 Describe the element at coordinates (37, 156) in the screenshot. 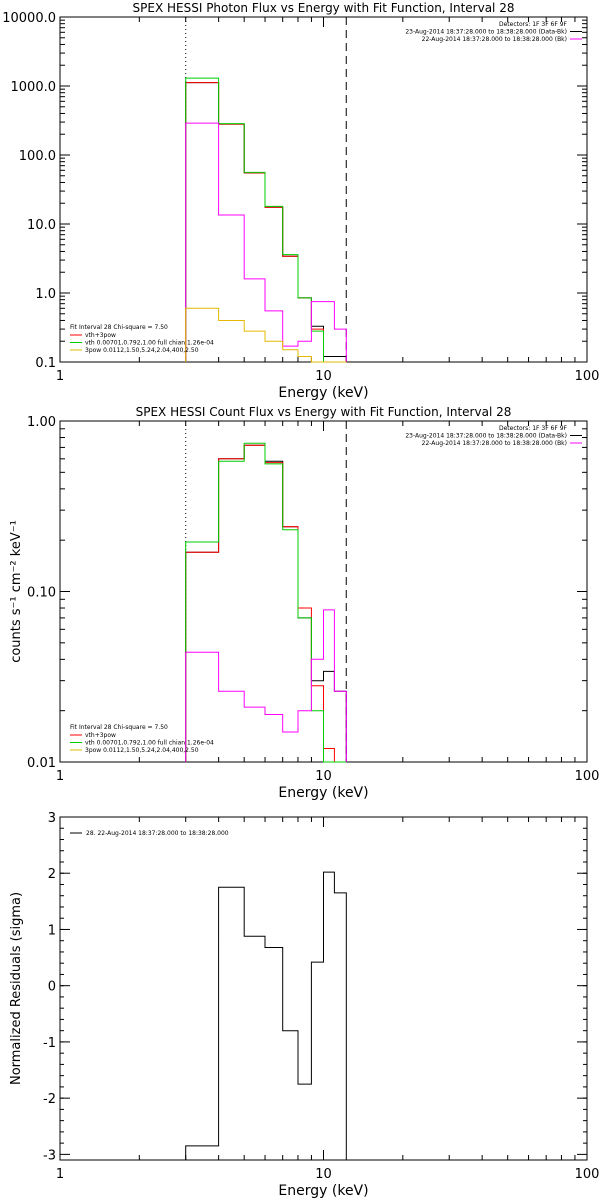

I see `y-tick-label: 100.0` at that location.